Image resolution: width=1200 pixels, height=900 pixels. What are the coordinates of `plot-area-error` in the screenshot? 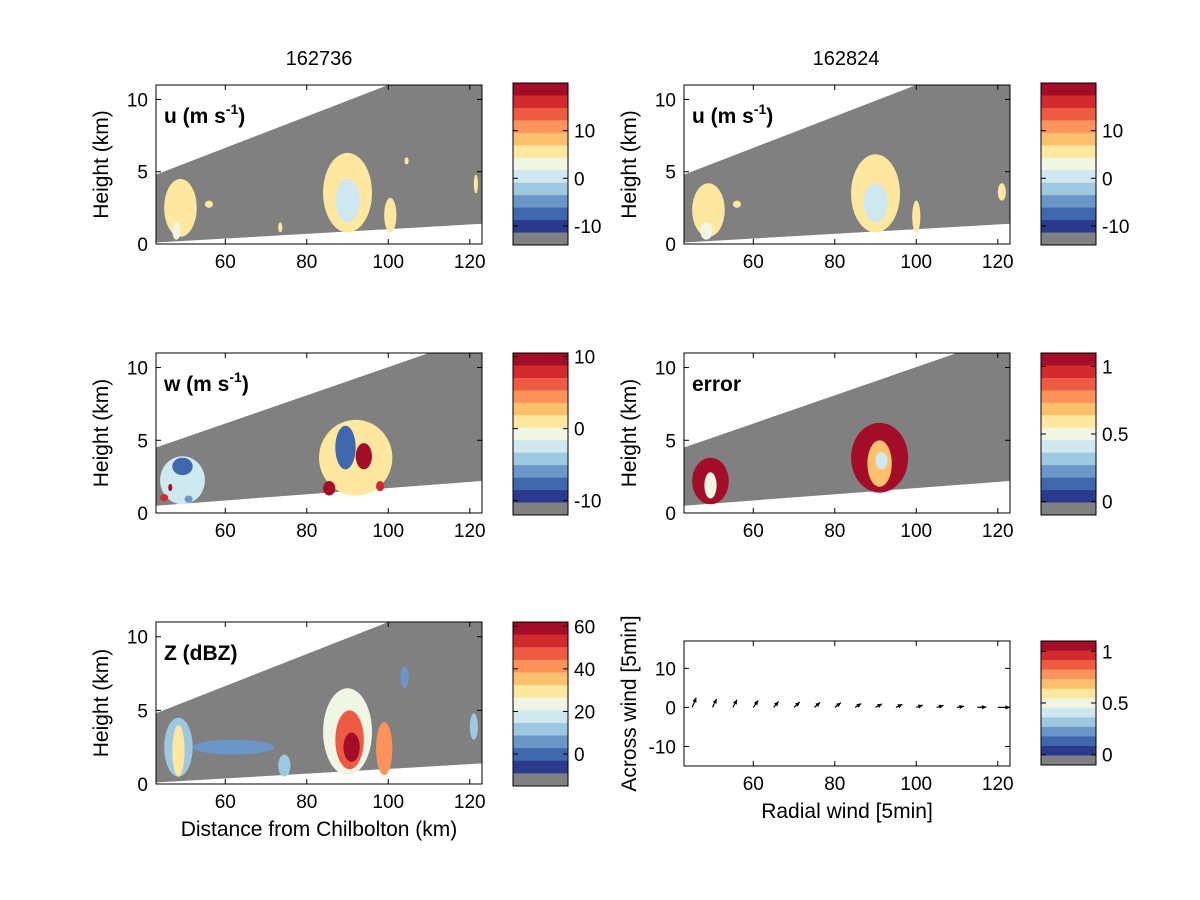 It's located at (847, 429).